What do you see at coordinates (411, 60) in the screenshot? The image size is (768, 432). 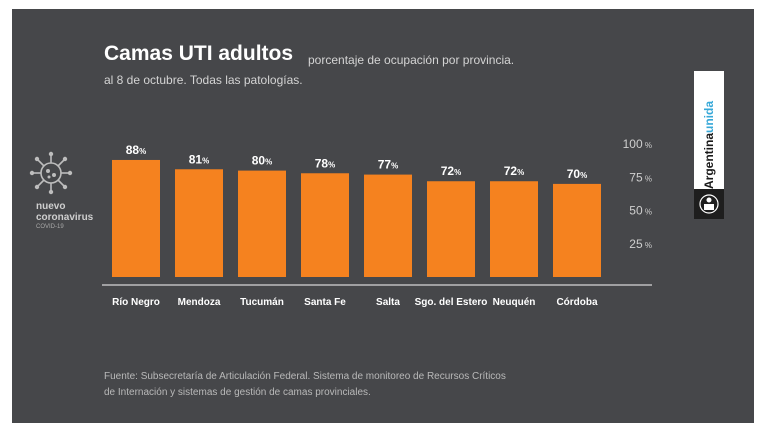 I see `chart-subtitle: porcentaje de ocupación por provincia.` at bounding box center [411, 60].